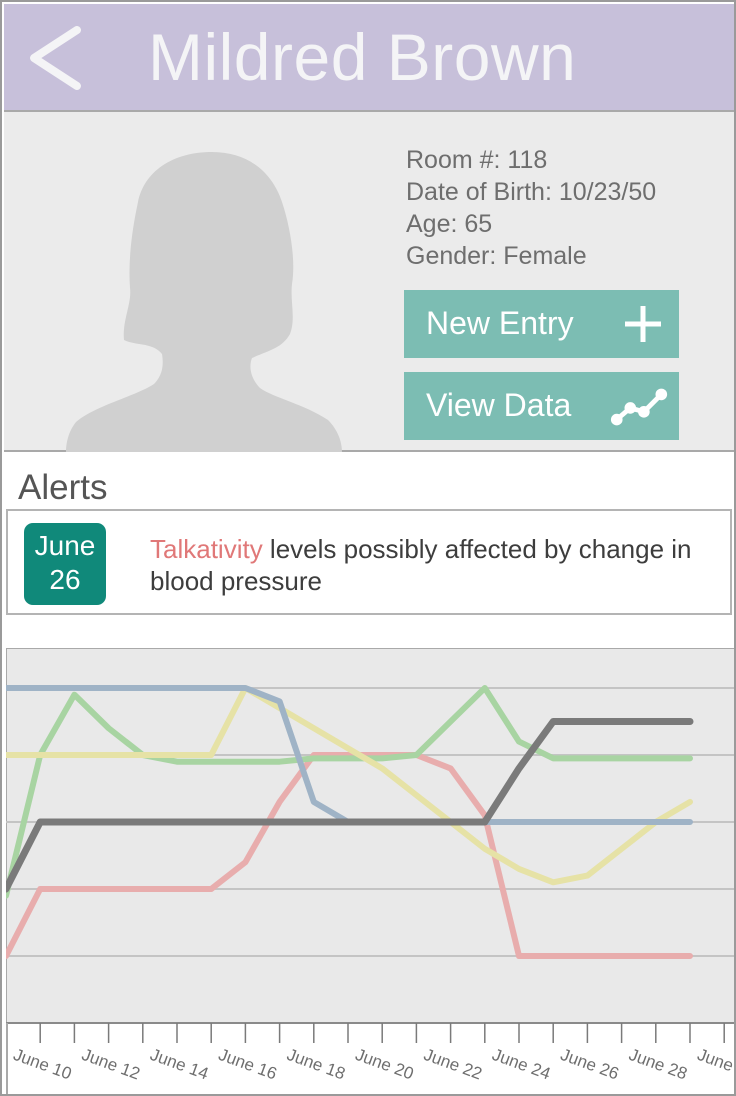 The height and width of the screenshot is (1096, 736). What do you see at coordinates (65, 579) in the screenshot?
I see `alert-day: 26` at bounding box center [65, 579].